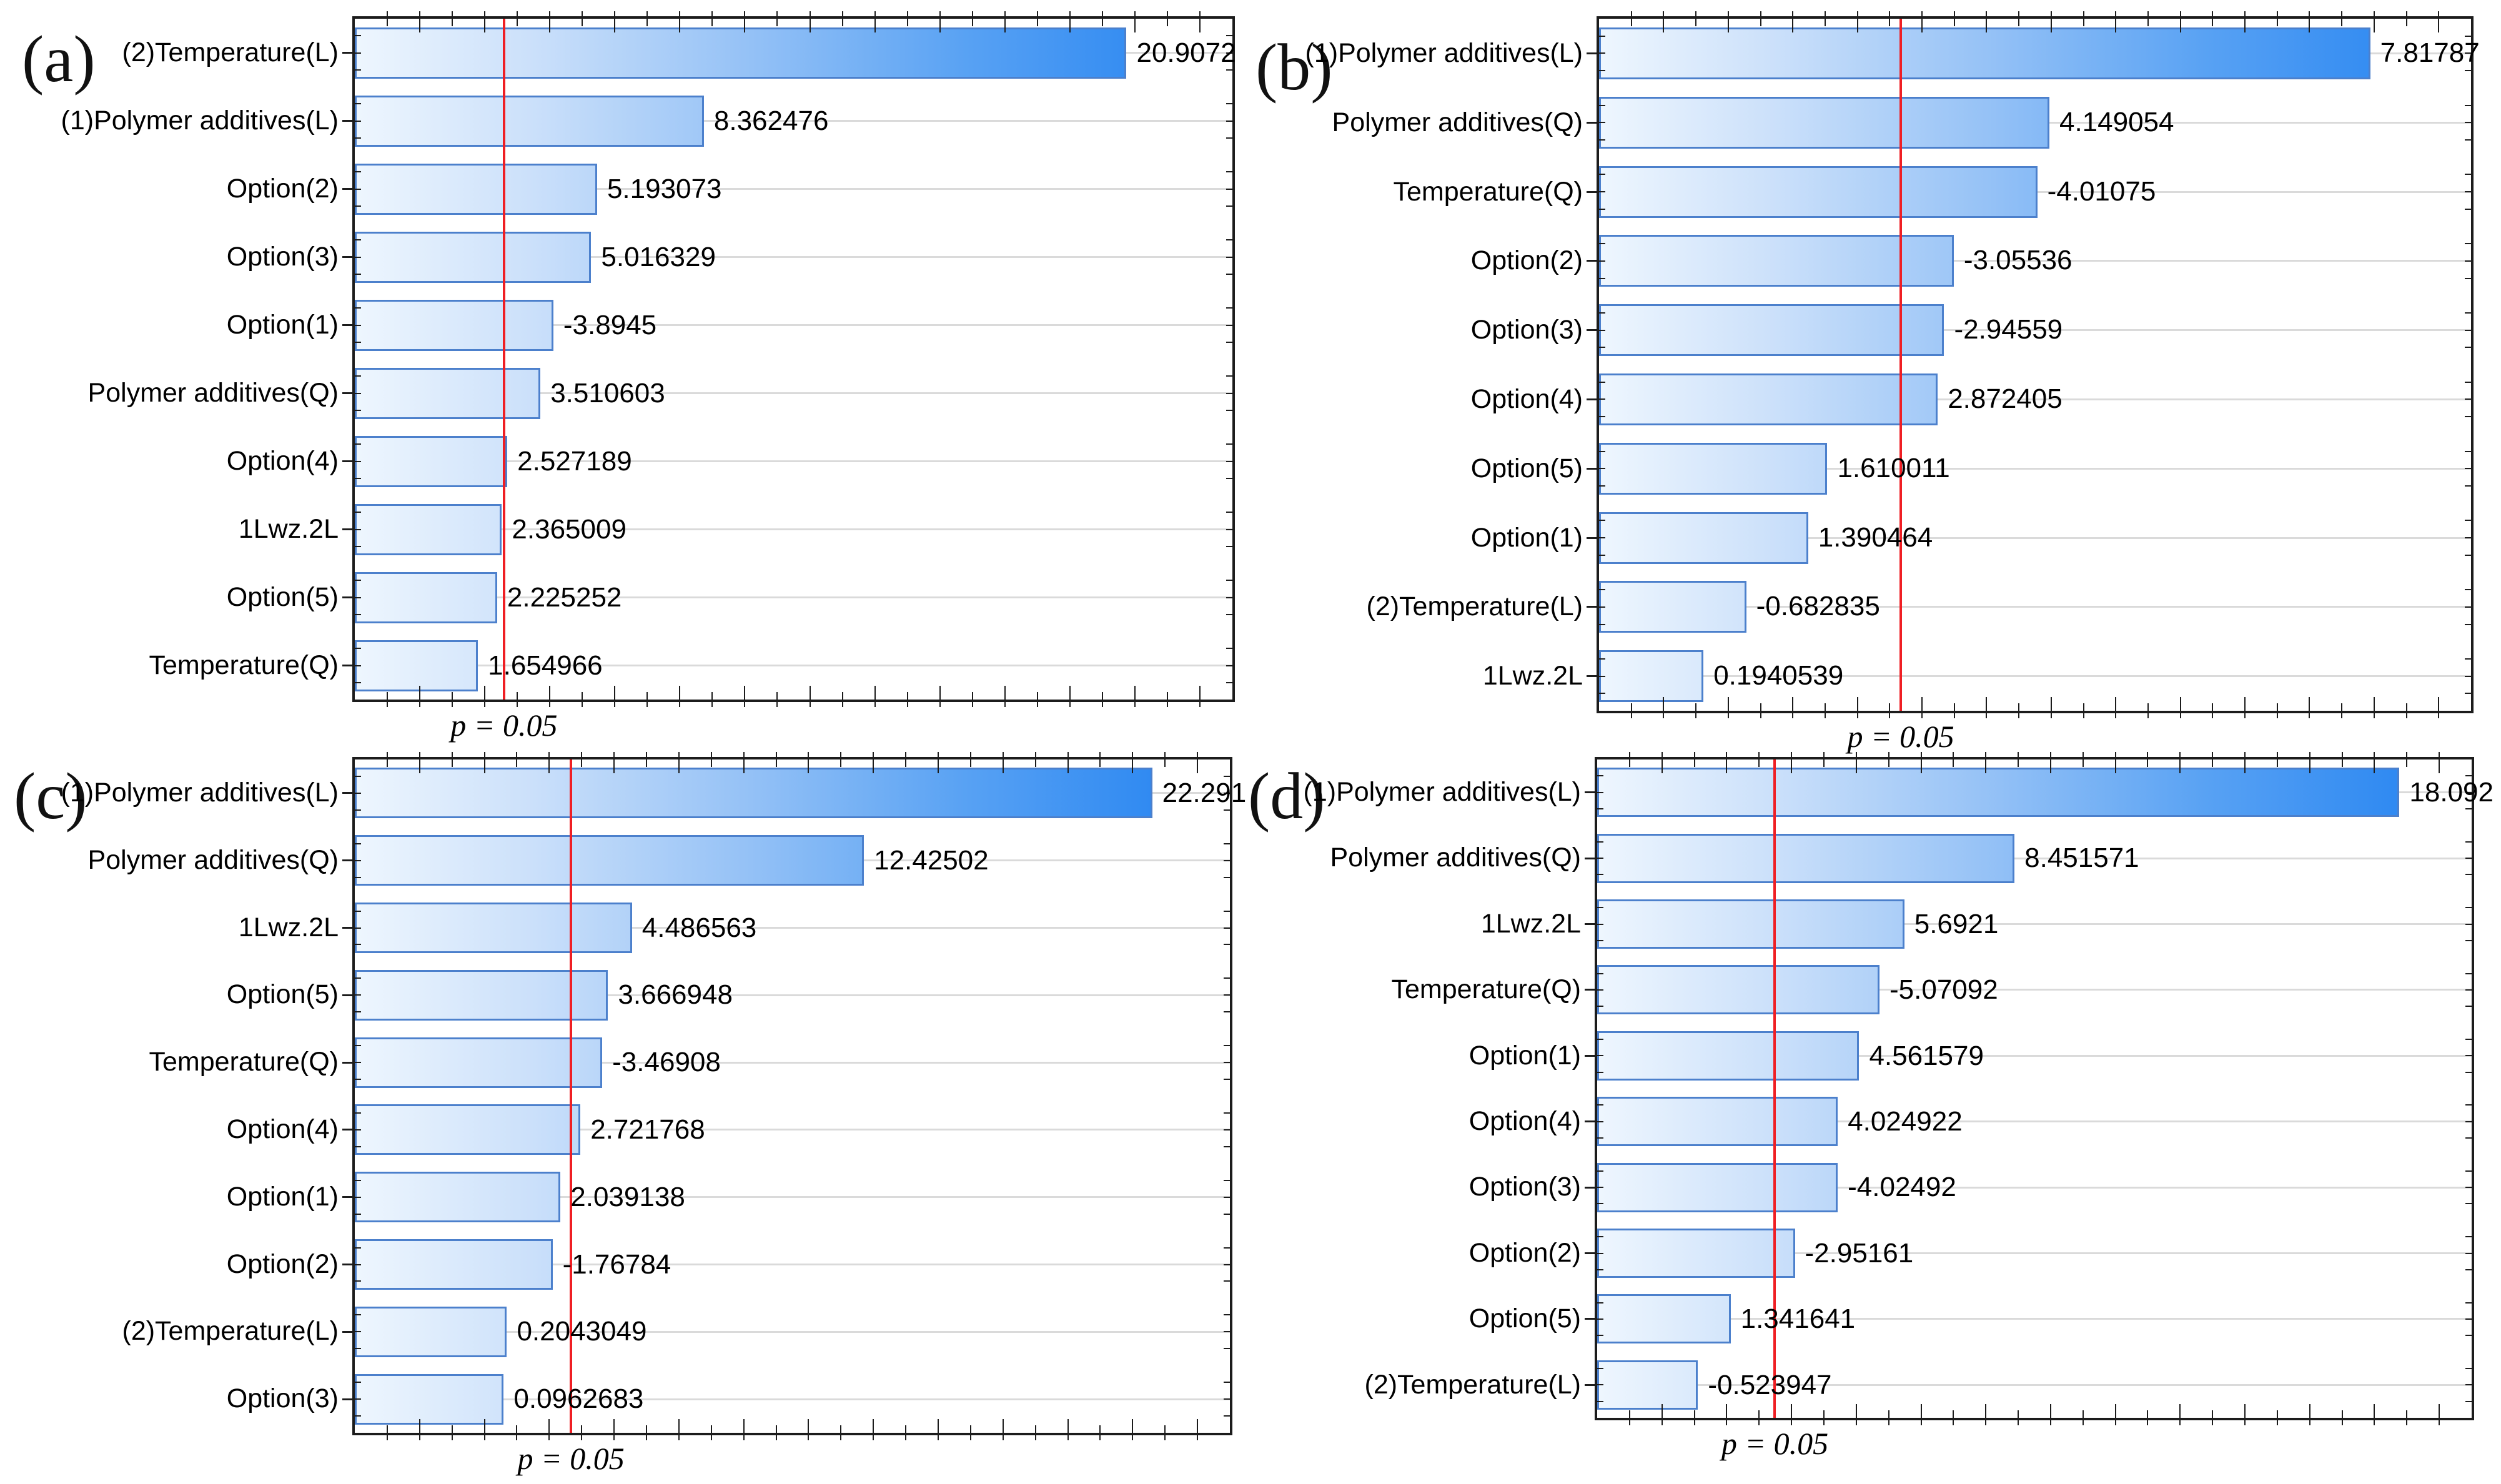 Image resolution: width=2501 pixels, height=1484 pixels. I want to click on value-label: -5.07092, so click(1943, 990).